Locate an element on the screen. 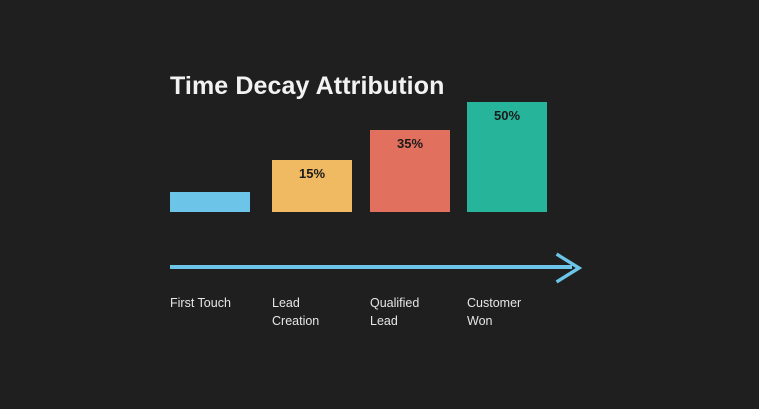 This screenshot has width=759, height=409. stage-label-line: Qualified is located at coordinates (395, 303).